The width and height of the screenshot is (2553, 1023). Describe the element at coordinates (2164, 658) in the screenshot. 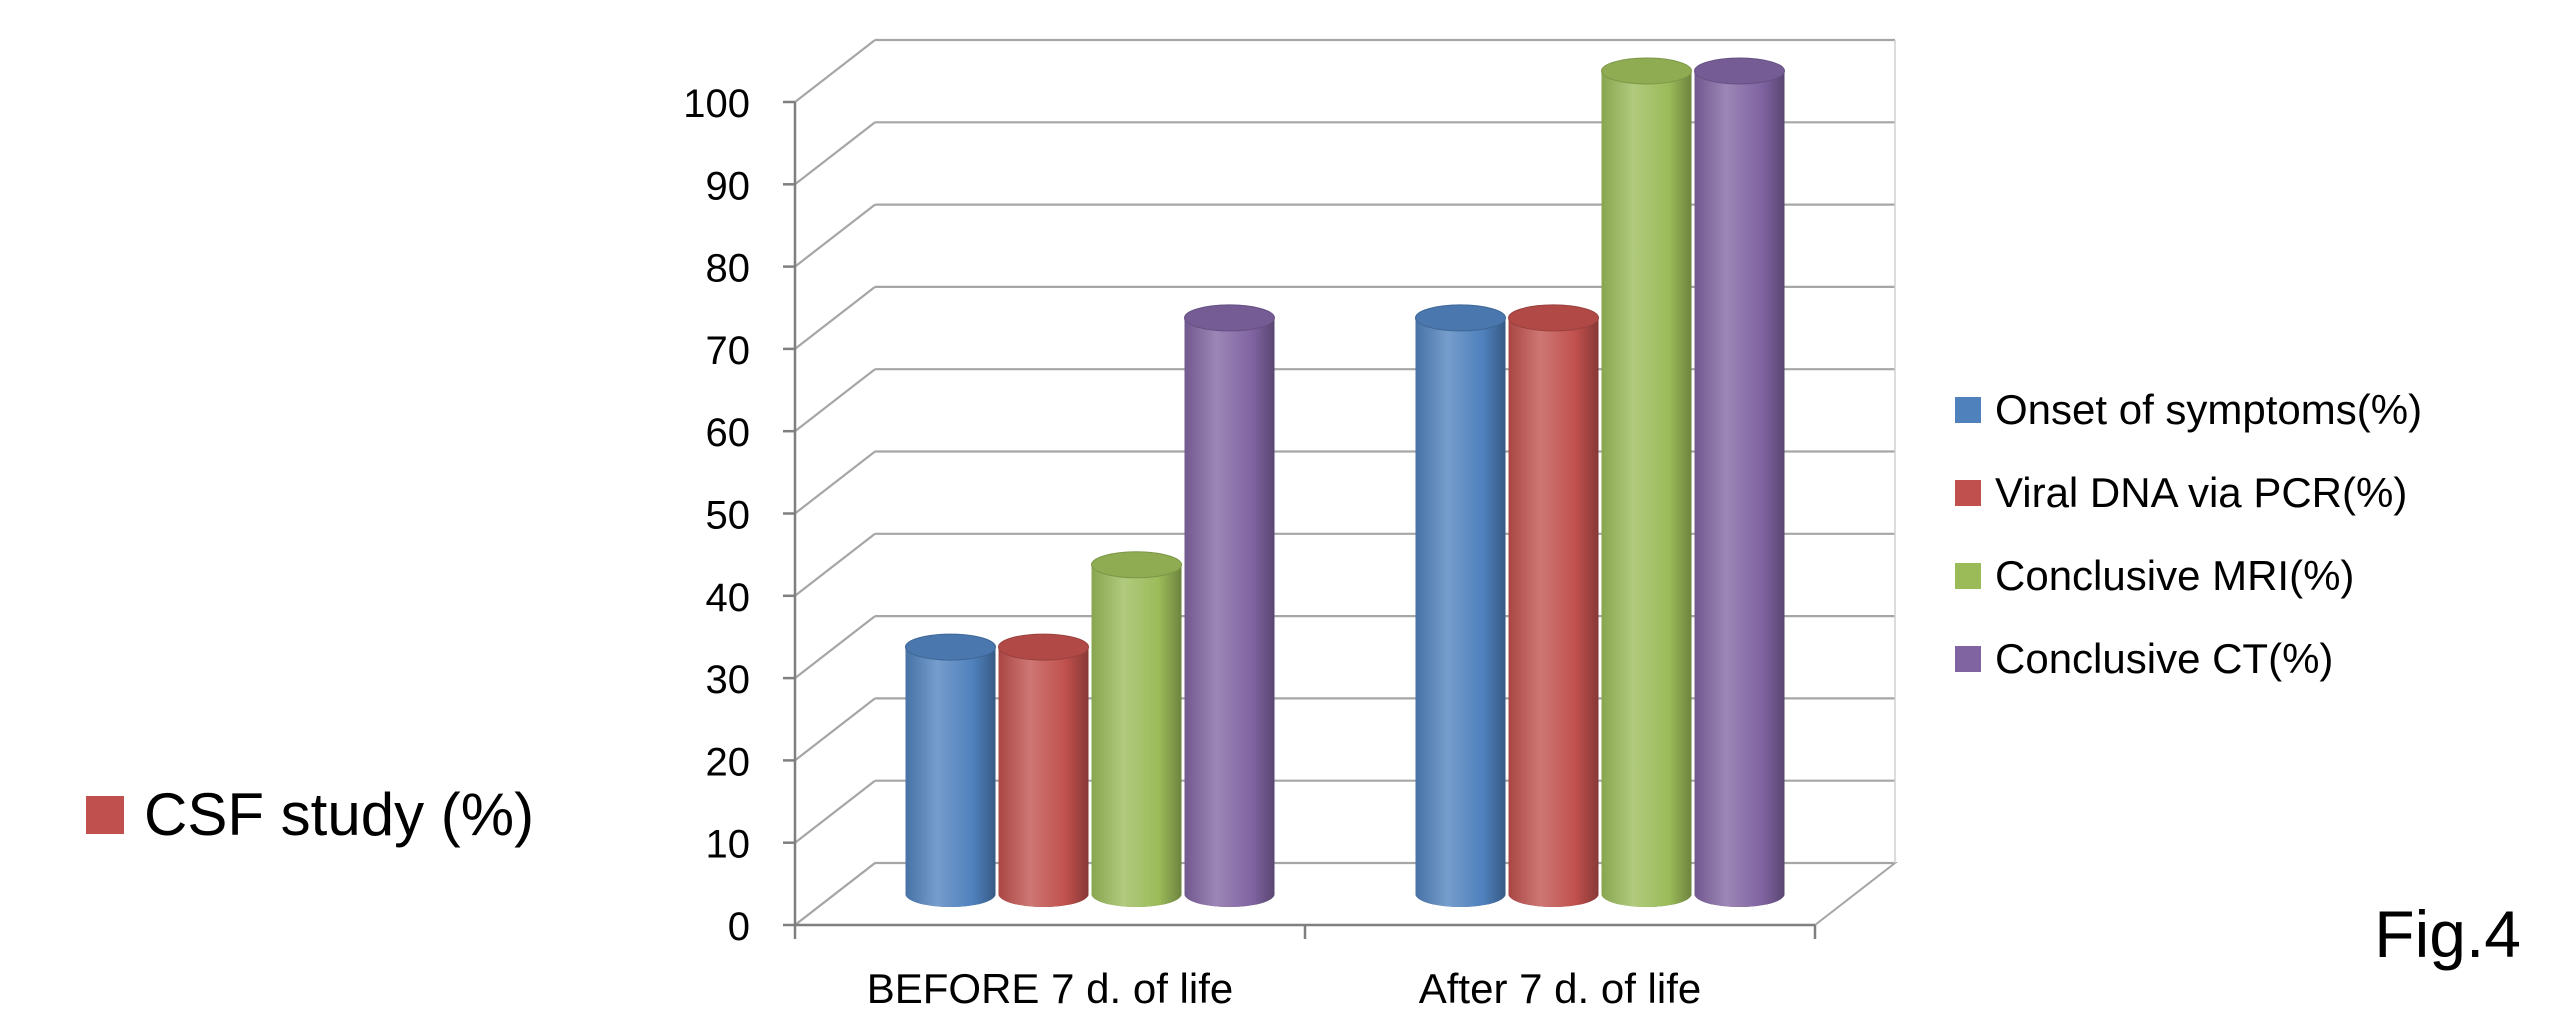

I see `legend-label: Conclusive CT(%)` at that location.